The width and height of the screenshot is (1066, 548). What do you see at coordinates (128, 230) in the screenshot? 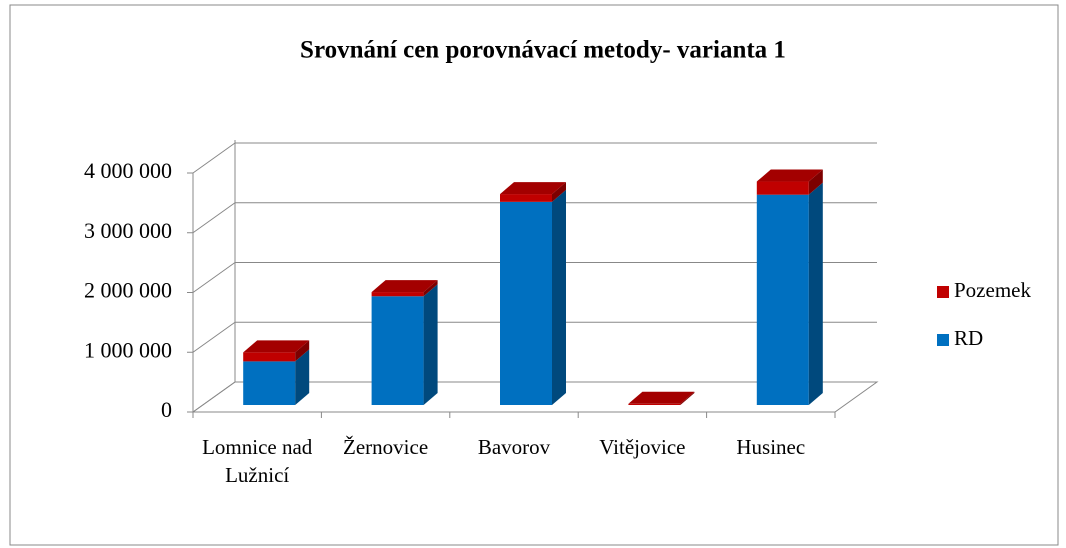
I see `y-tick-label: 3 000 000` at bounding box center [128, 230].